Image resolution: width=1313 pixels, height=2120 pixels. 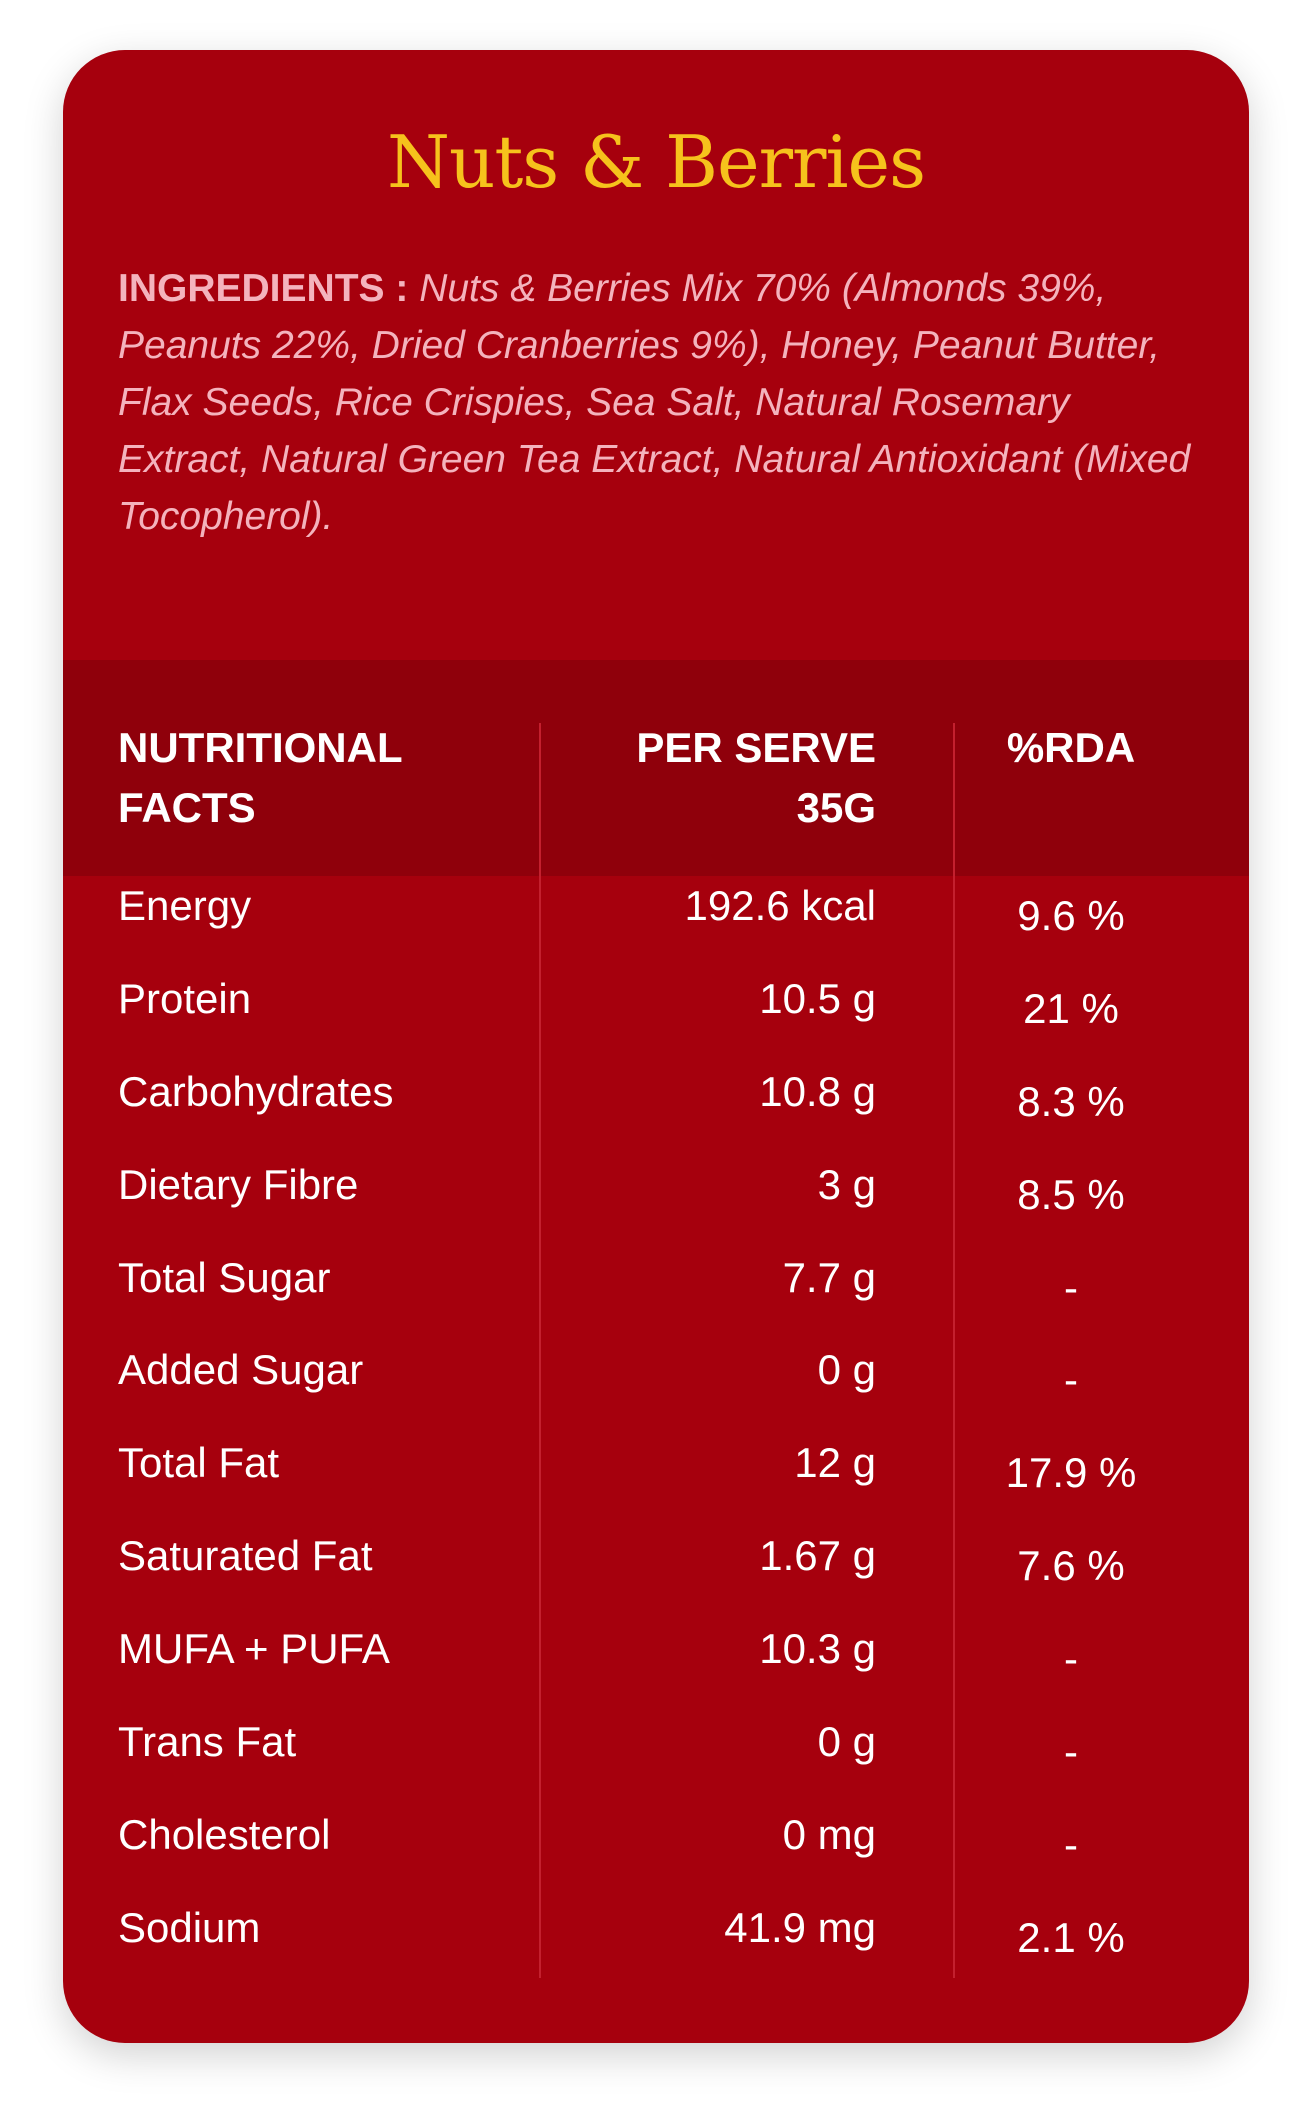 What do you see at coordinates (1071, 915) in the screenshot?
I see `nutrient-rda: 9.6 %` at bounding box center [1071, 915].